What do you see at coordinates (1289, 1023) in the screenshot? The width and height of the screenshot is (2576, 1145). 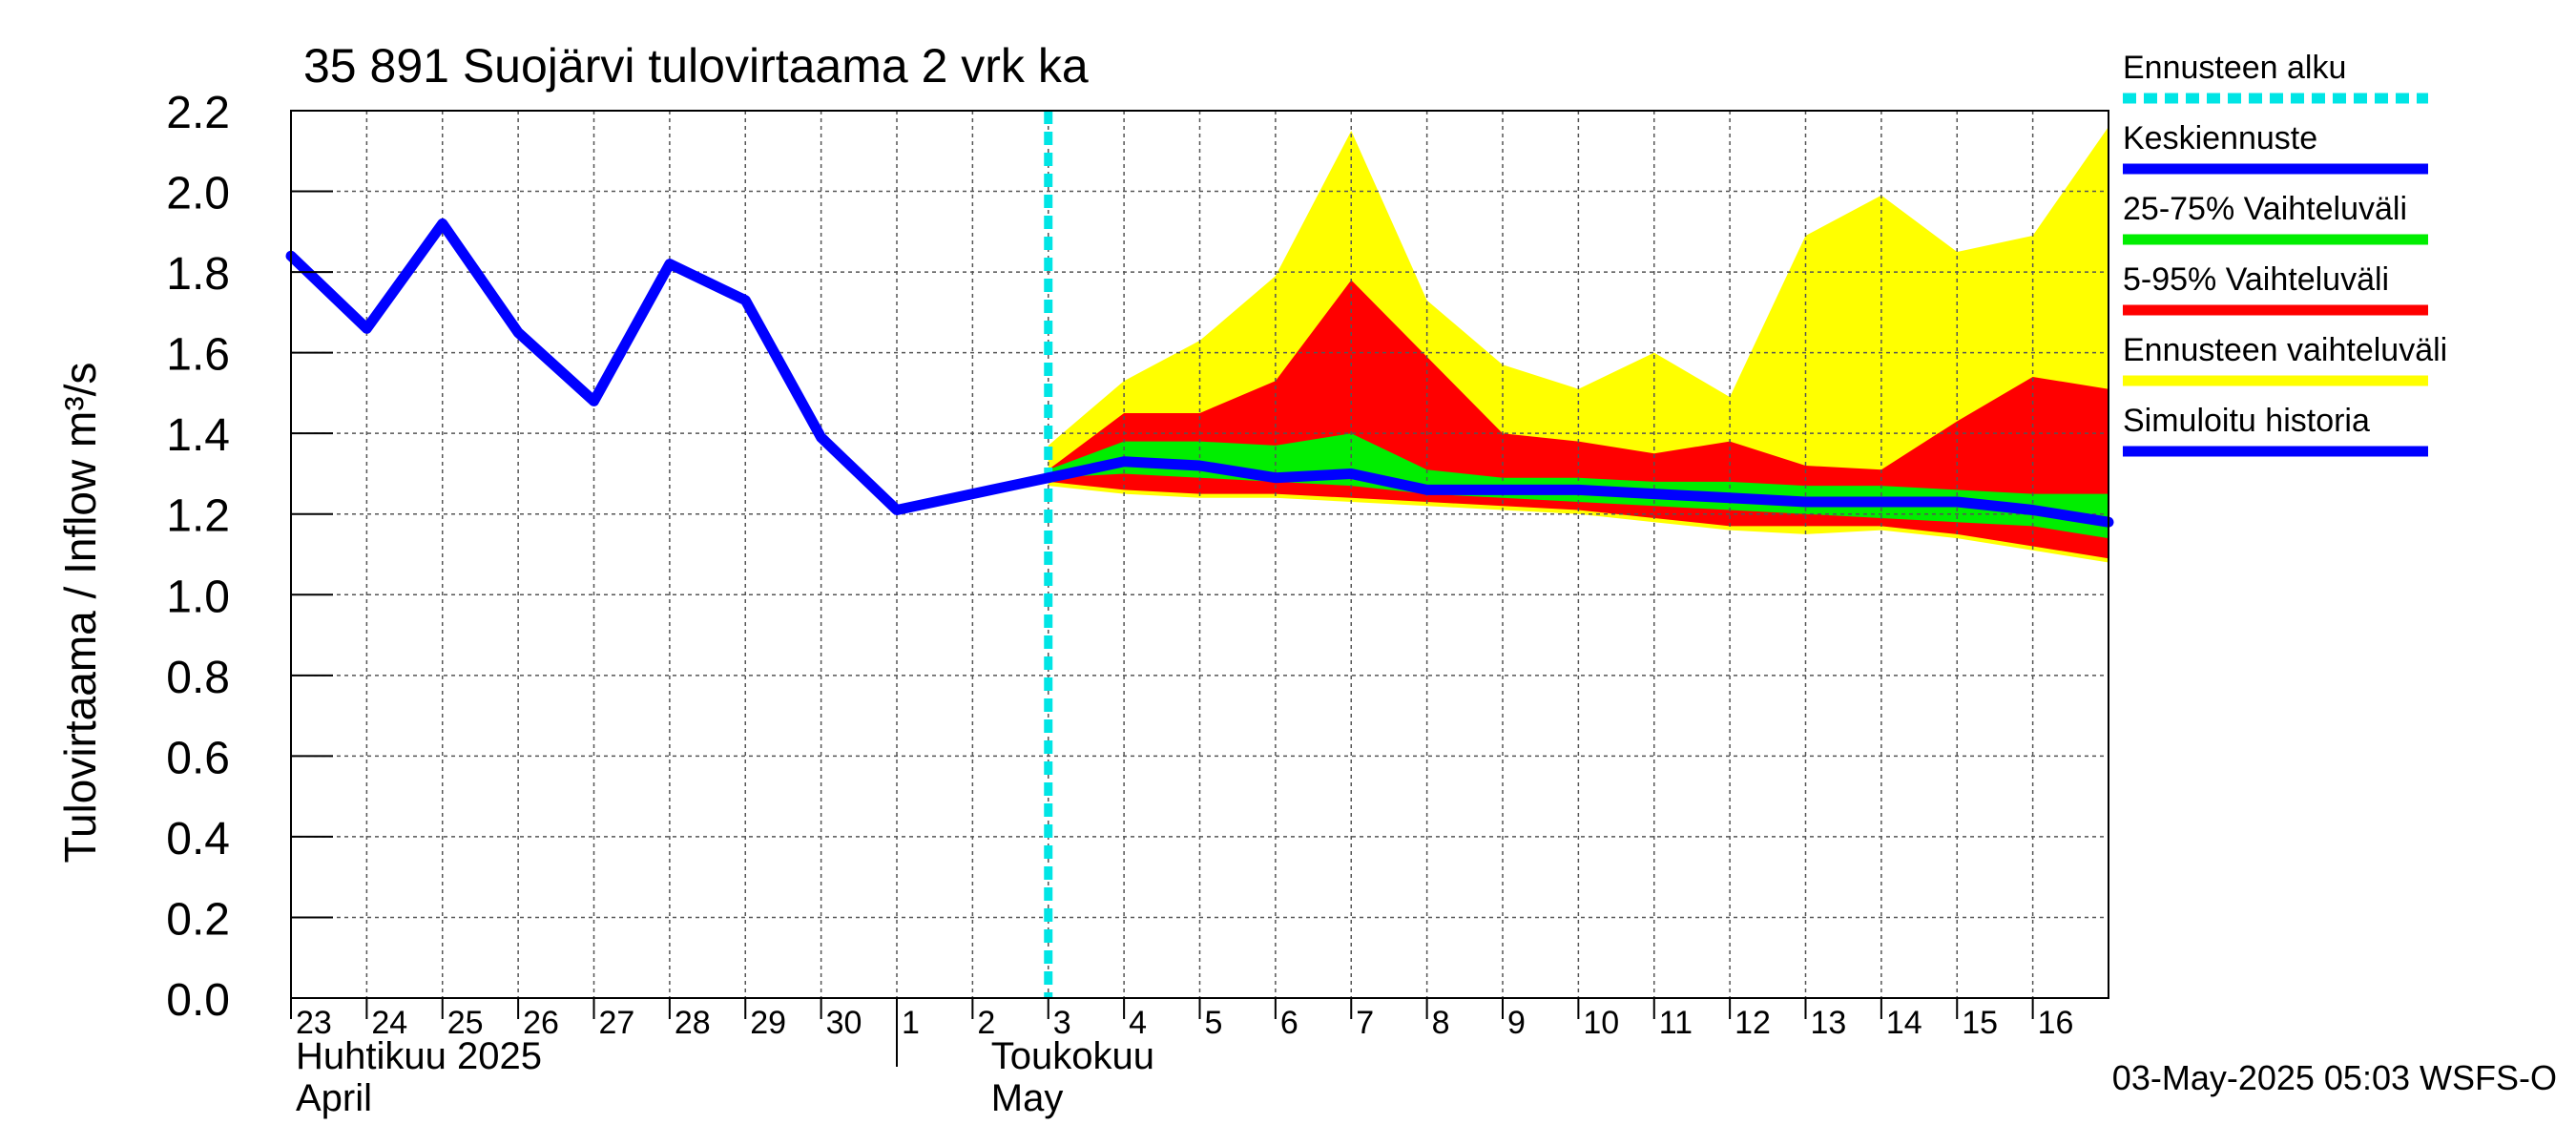 I see `x-tick-label: 6` at bounding box center [1289, 1023].